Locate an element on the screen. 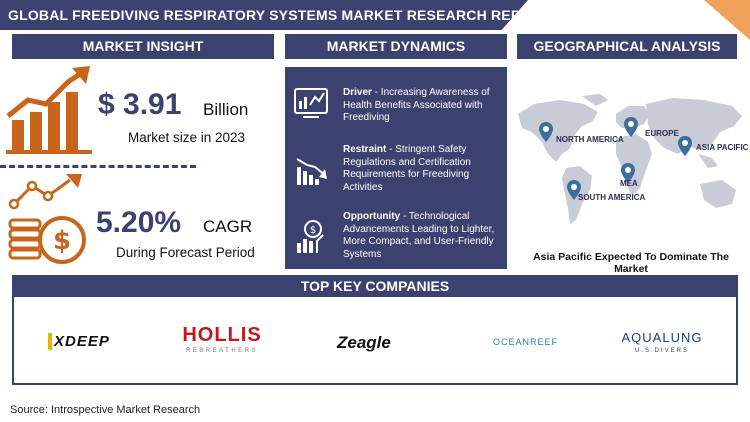 The height and width of the screenshot is (422, 750). hollis-subtitle: REBREATHERS is located at coordinates (222, 351).